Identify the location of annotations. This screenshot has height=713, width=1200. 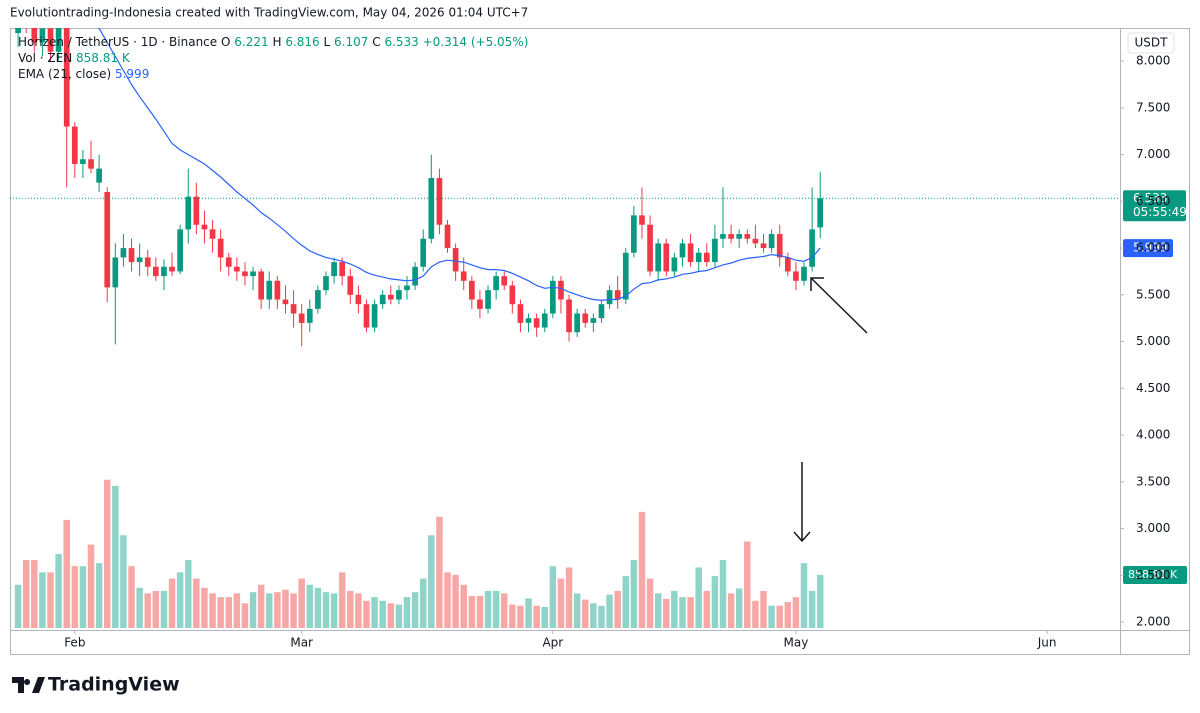
(830, 410).